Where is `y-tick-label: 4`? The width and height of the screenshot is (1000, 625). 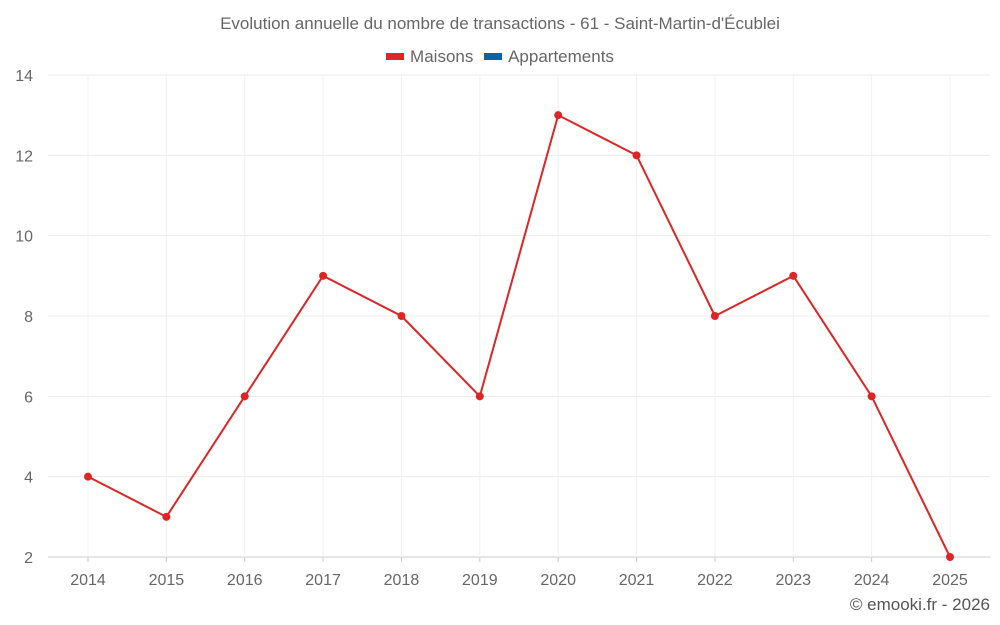
y-tick-label: 4 is located at coordinates (28, 478).